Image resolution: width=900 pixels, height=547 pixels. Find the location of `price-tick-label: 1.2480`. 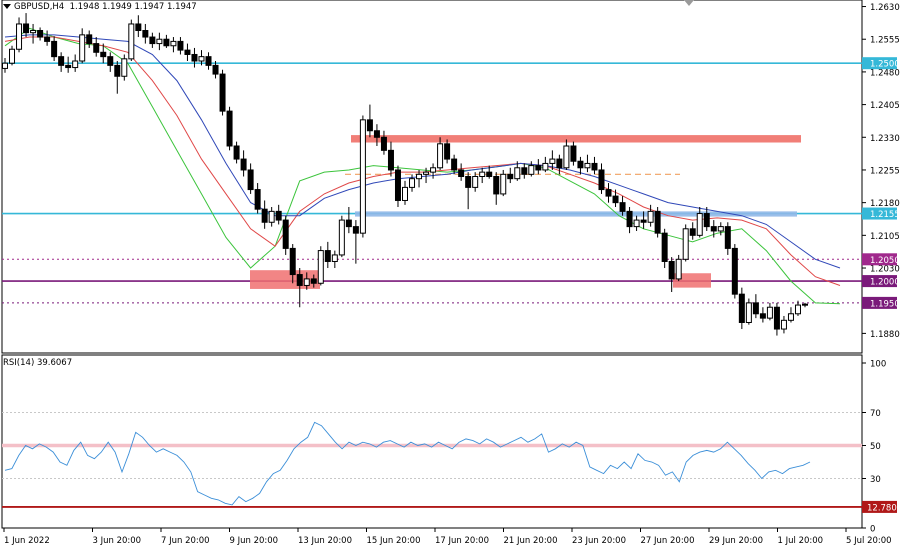

price-tick-label: 1.2480 is located at coordinates (885, 73).